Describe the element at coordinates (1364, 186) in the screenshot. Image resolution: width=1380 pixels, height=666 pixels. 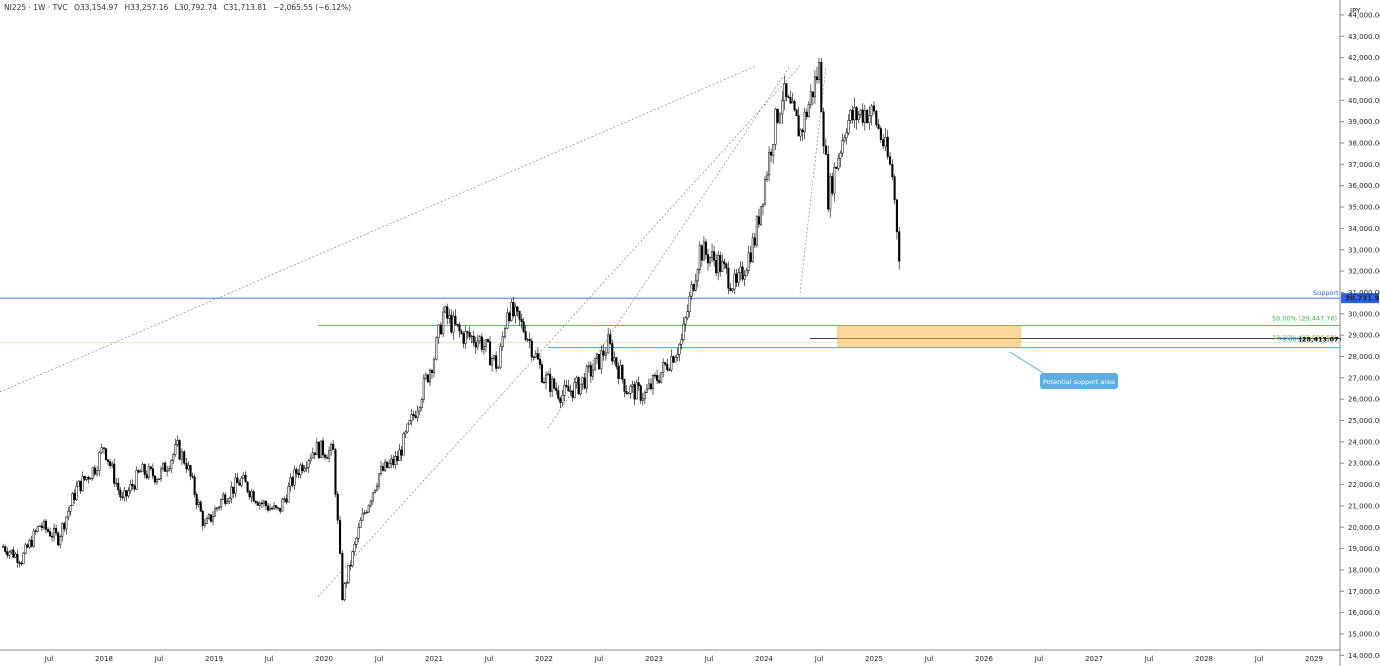
I see `y-tick-label: 36,000.00` at that location.